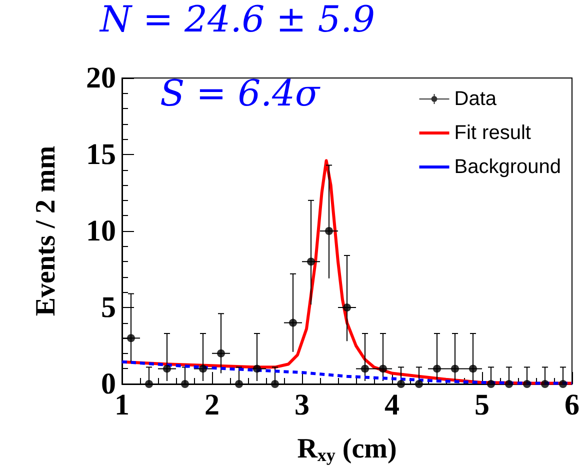  What do you see at coordinates (240, 94) in the screenshot?
I see `annotation: S = 6.4σ` at bounding box center [240, 94].